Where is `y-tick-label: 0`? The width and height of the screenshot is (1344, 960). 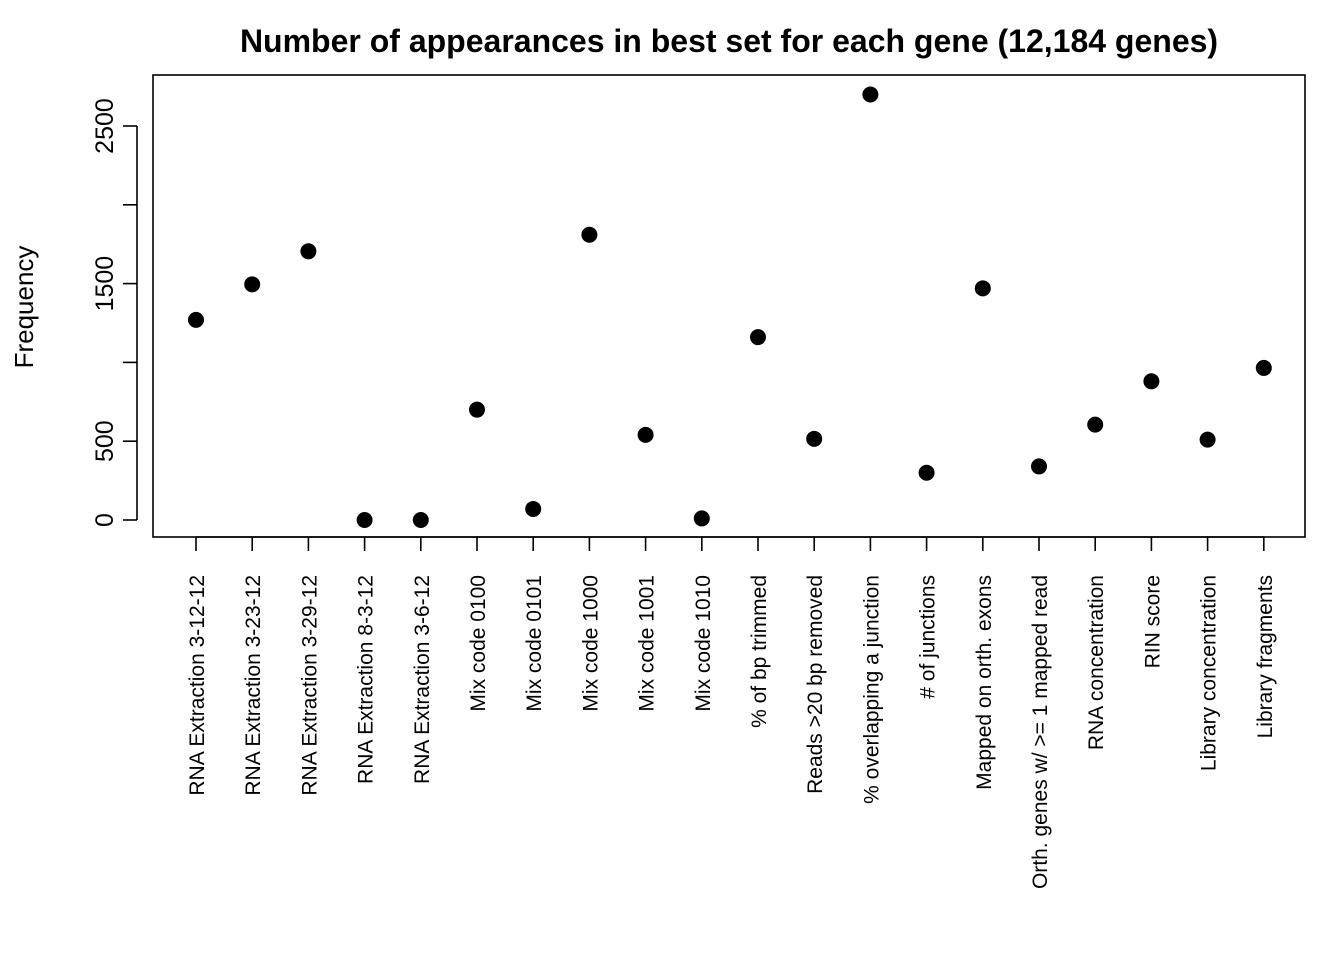
y-tick-label: 0 is located at coordinates (105, 520).